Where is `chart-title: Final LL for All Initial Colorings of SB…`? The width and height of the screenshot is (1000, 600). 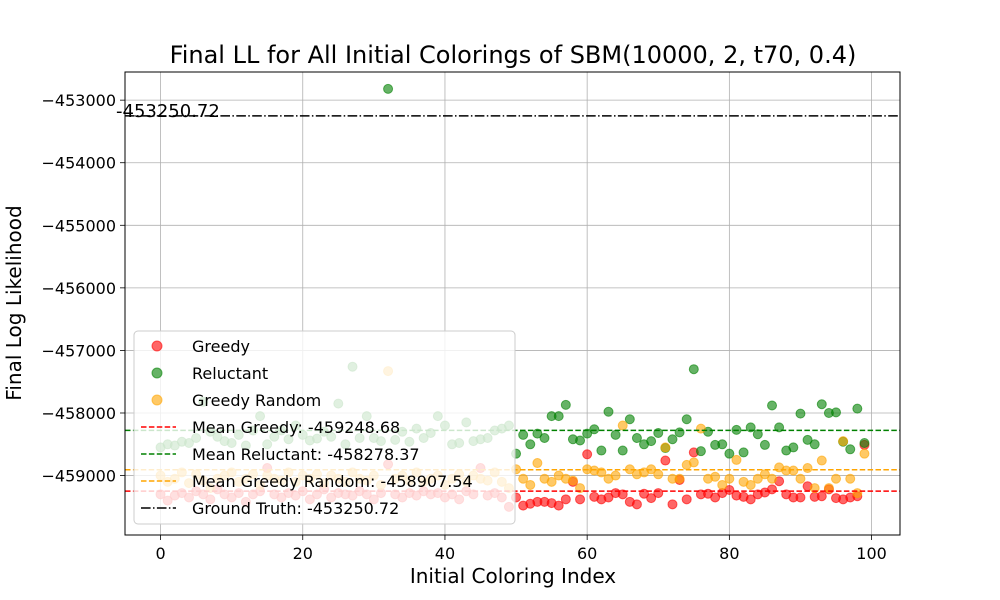 chart-title: Final LL for All Initial Colorings of SB… is located at coordinates (513, 55).